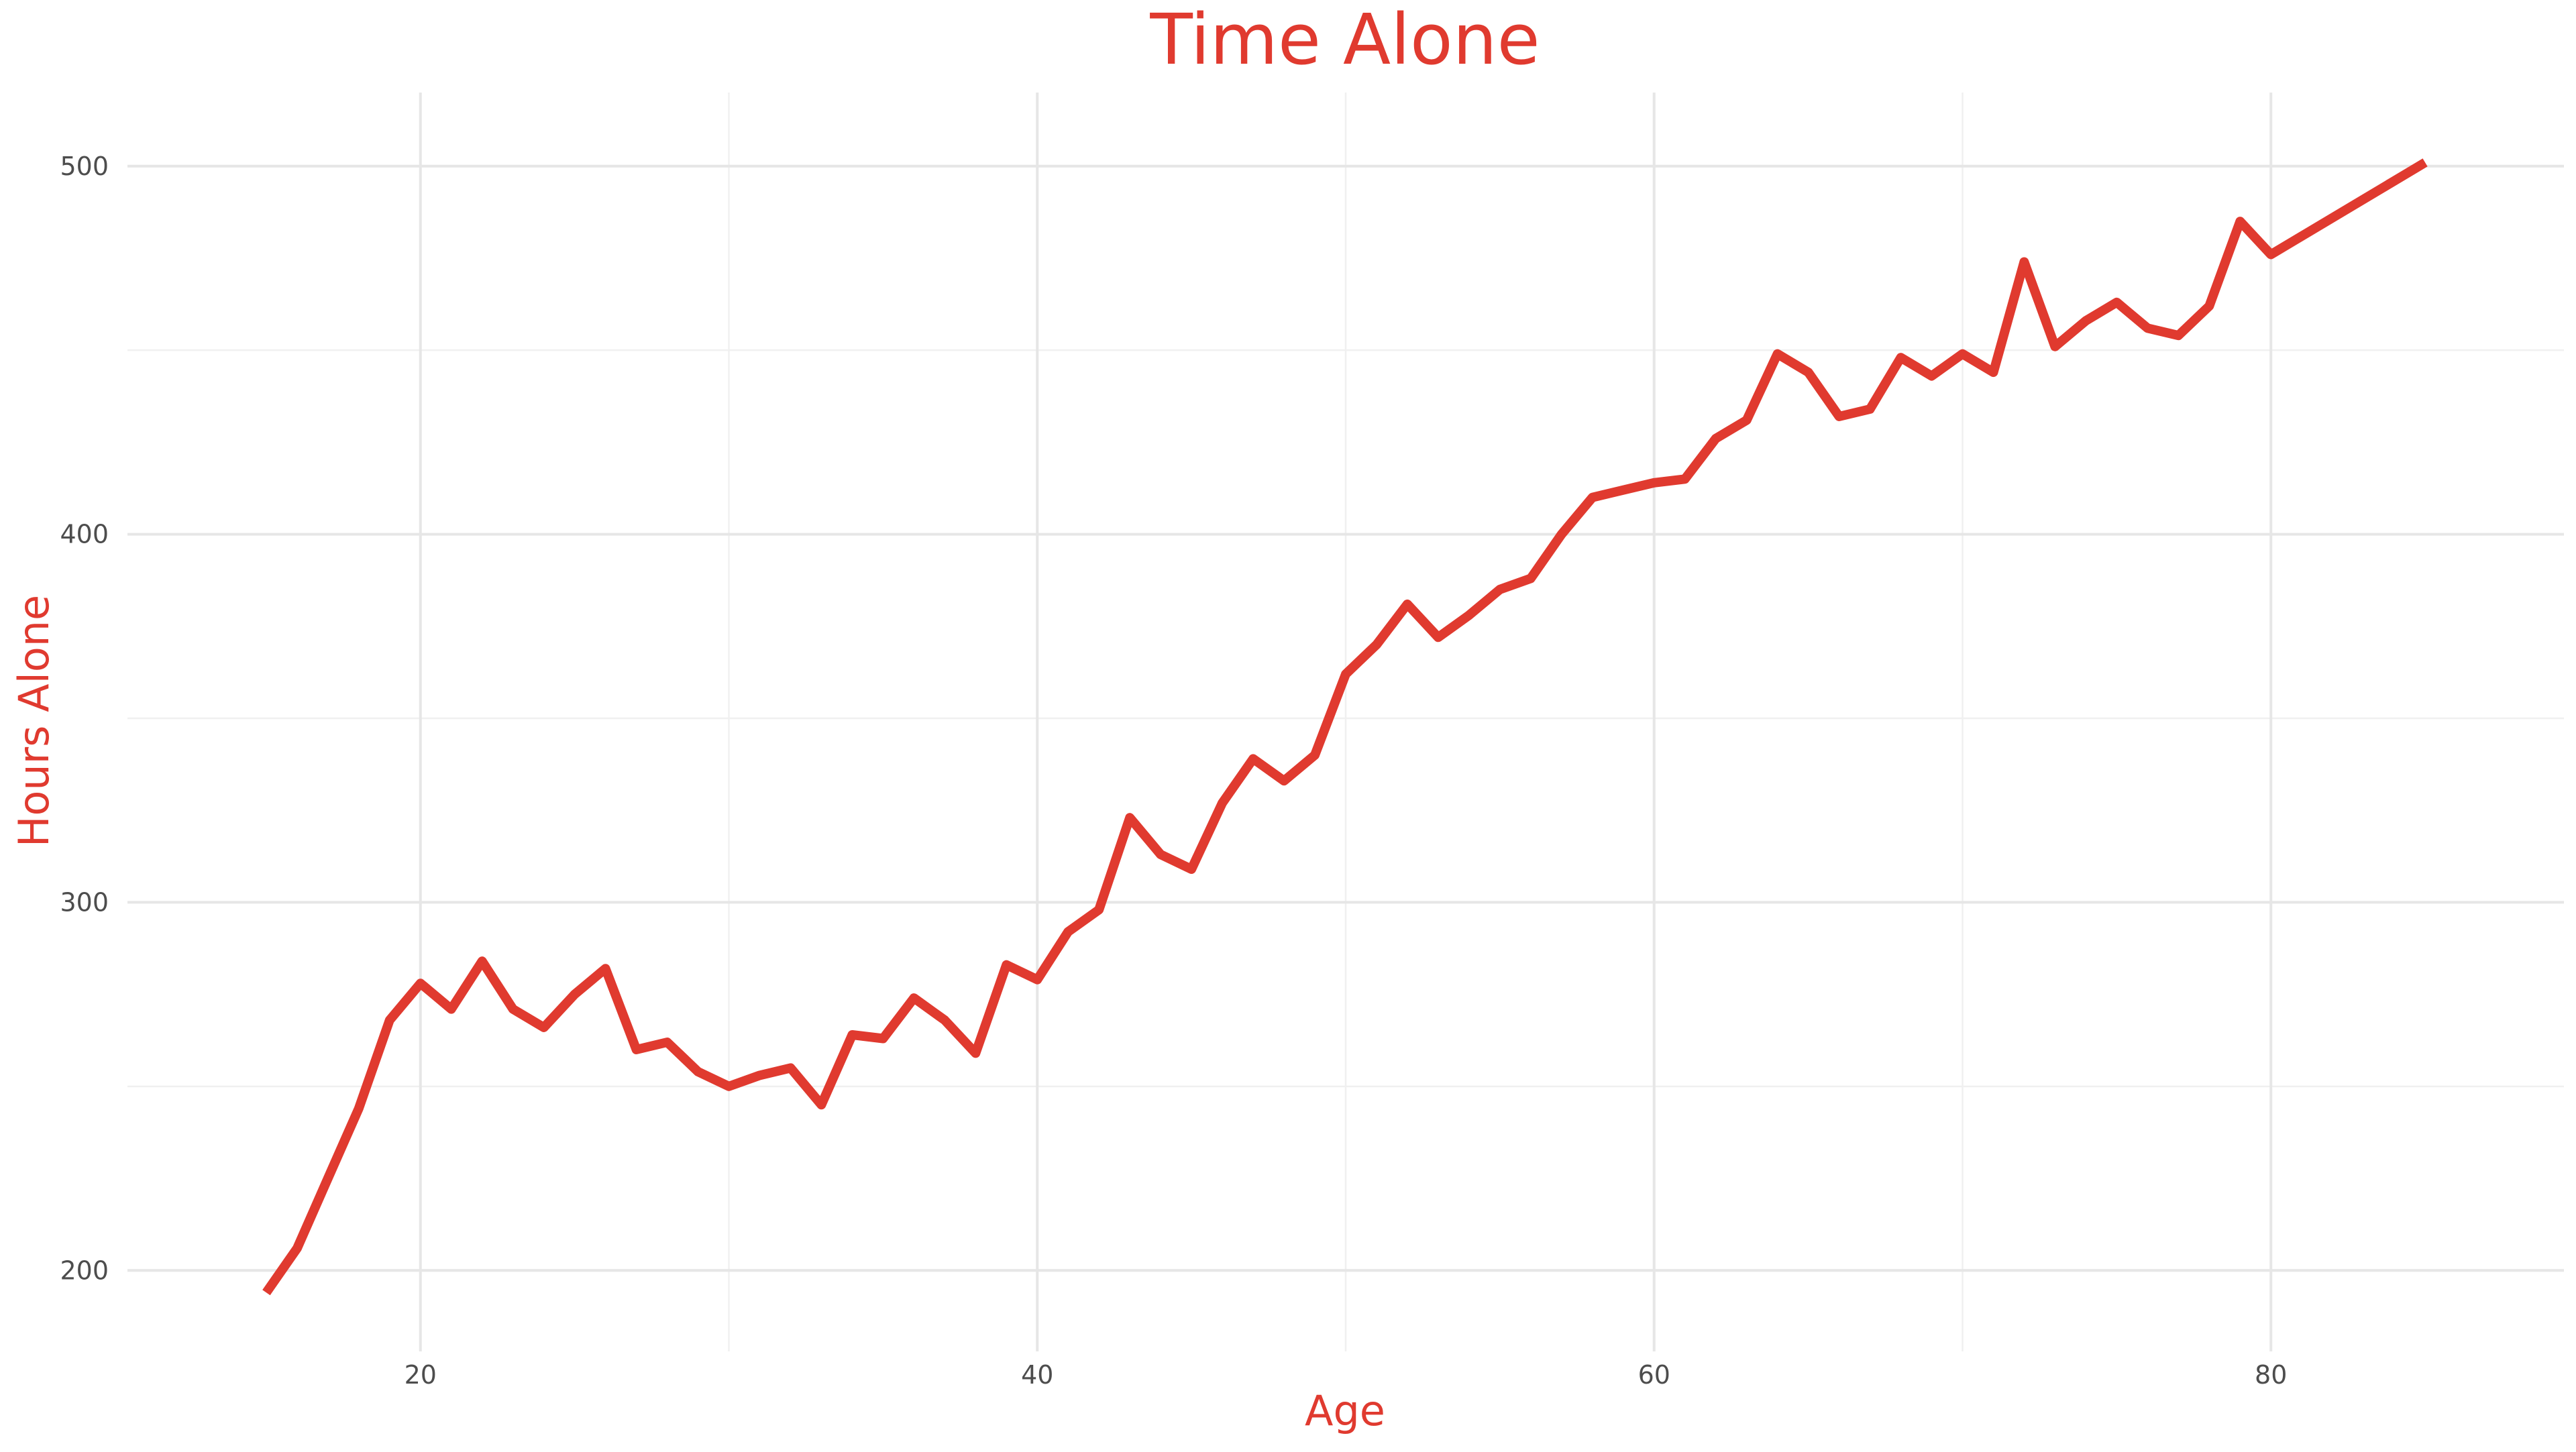 The height and width of the screenshot is (1452, 2576). I want to click on x-tick-label: 60, so click(1654, 1375).